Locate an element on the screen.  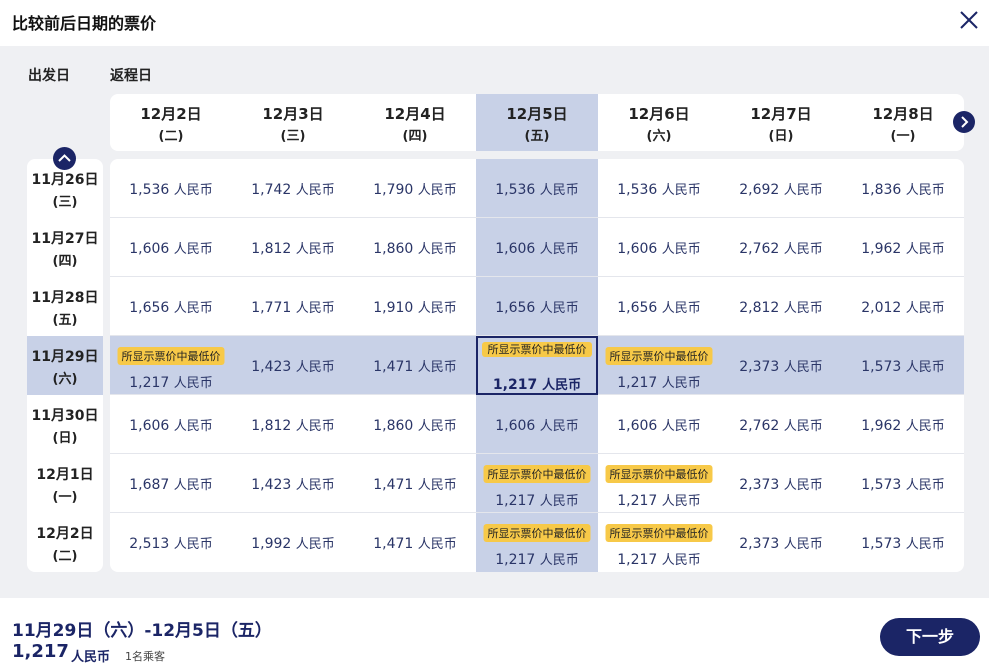
fare-cell: 1,910 人民币 is located at coordinates (415, 306).